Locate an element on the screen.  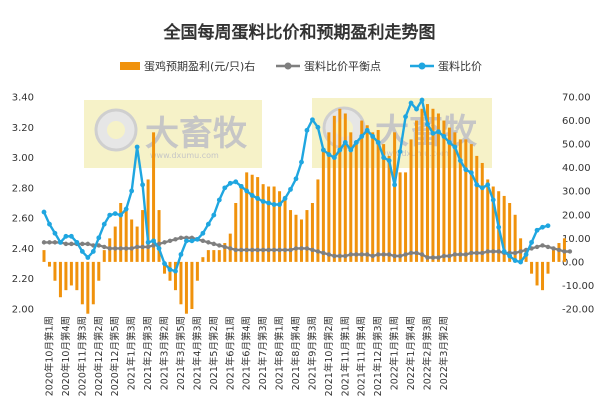
watermark-right-url: www.dxumu.com is located at coordinates (414, 153).